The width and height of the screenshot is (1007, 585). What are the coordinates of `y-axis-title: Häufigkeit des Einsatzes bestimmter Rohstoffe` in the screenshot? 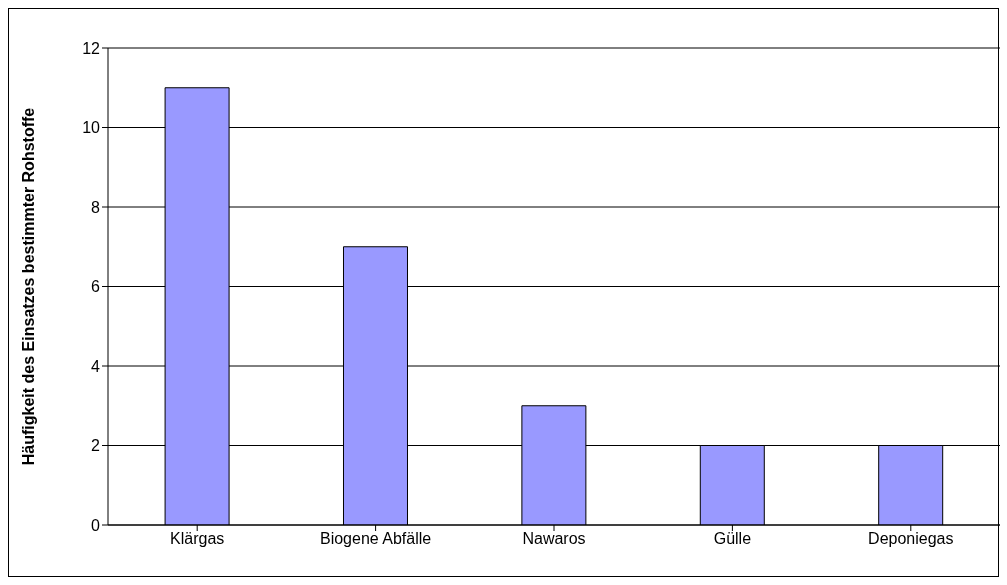 It's located at (28, 286).